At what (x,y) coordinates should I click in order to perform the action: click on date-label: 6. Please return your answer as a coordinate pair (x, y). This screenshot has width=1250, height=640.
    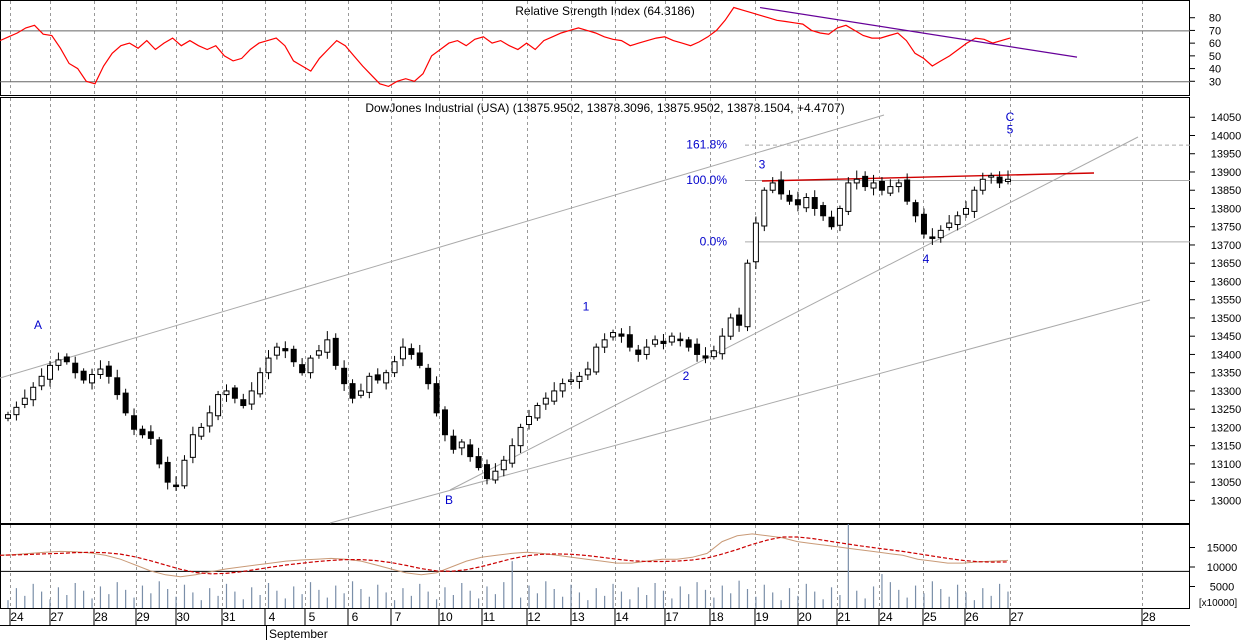
    Looking at the image, I should click on (355, 617).